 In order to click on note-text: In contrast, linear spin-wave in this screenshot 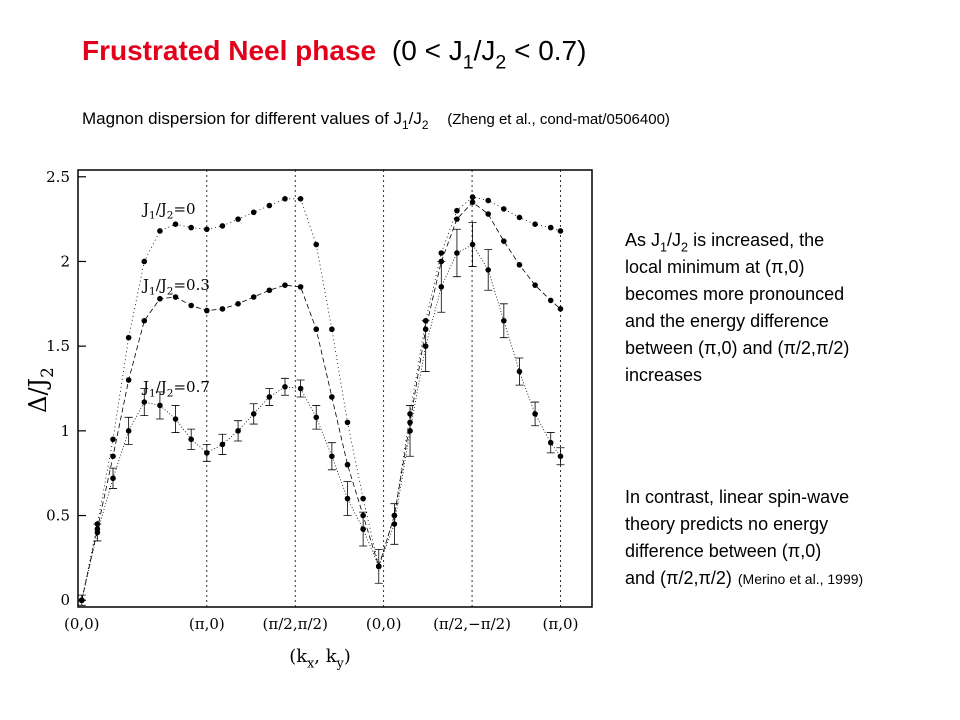, I will do `click(737, 497)`.